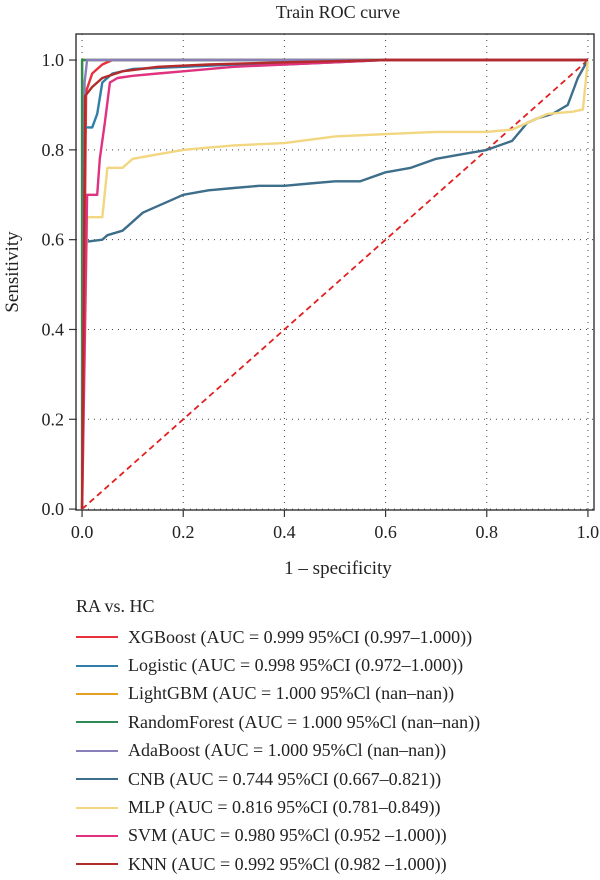 This screenshot has width=600, height=880. I want to click on y-tick-label: 0.4, so click(53, 329).